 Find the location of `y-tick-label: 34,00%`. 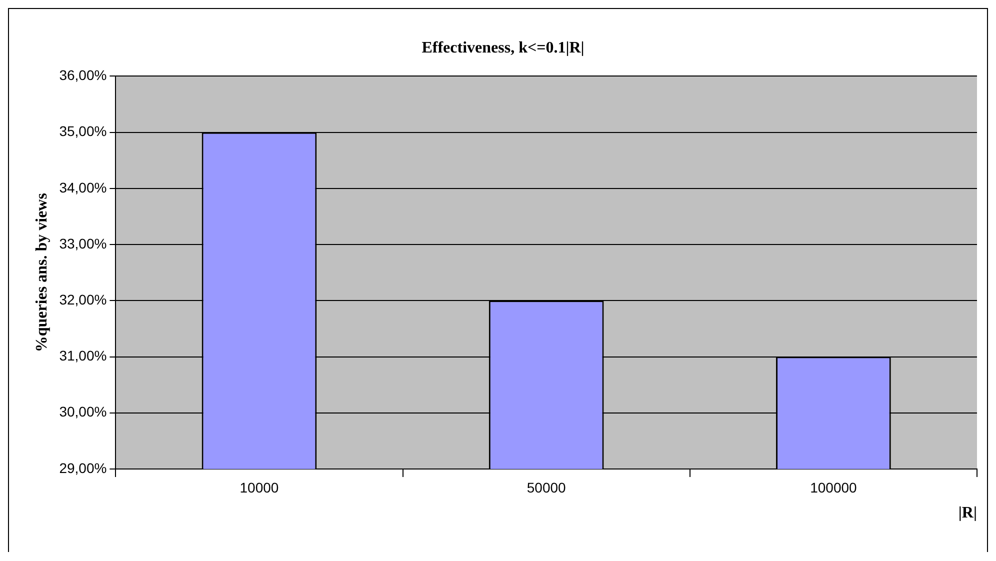

y-tick-label: 34,00% is located at coordinates (83, 187).